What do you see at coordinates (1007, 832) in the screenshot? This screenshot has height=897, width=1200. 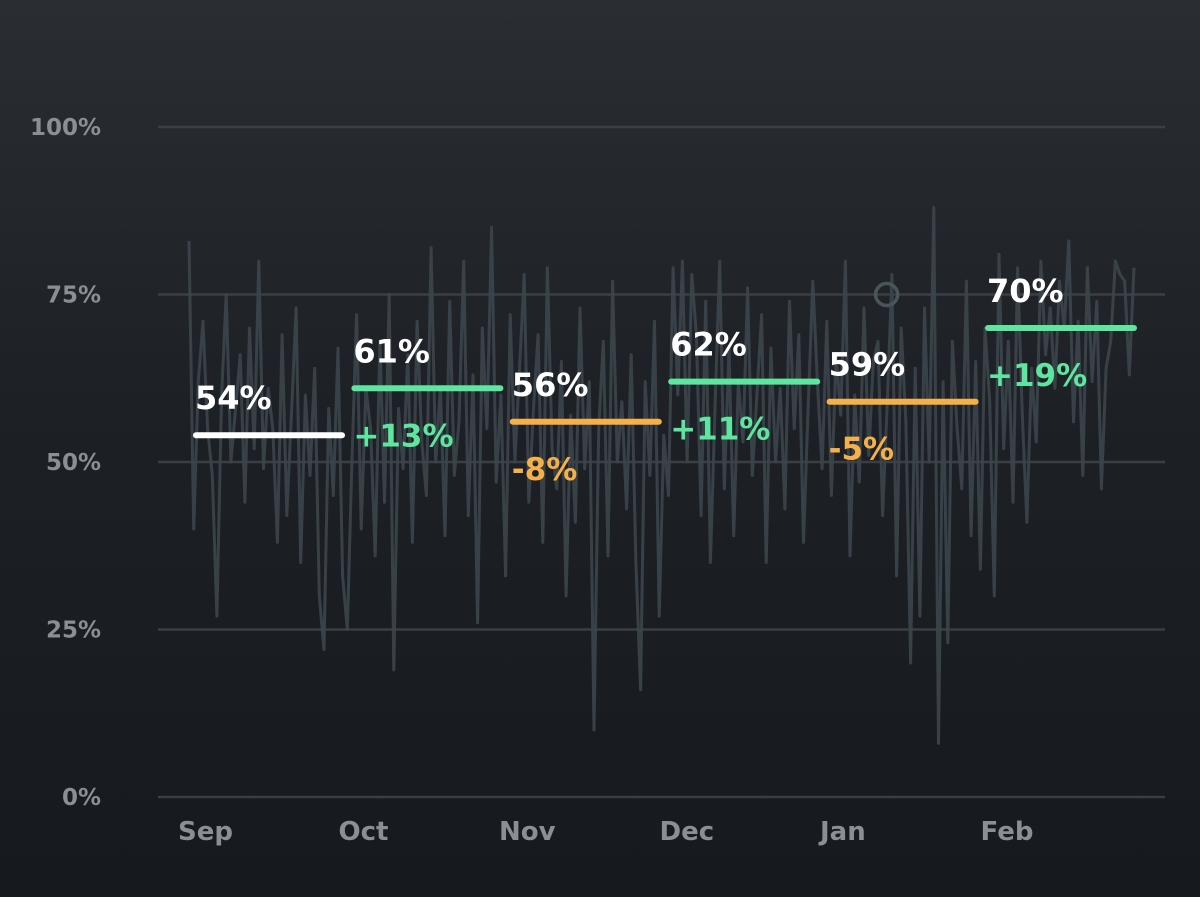 I see `x-tick-label-feb: Feb` at bounding box center [1007, 832].